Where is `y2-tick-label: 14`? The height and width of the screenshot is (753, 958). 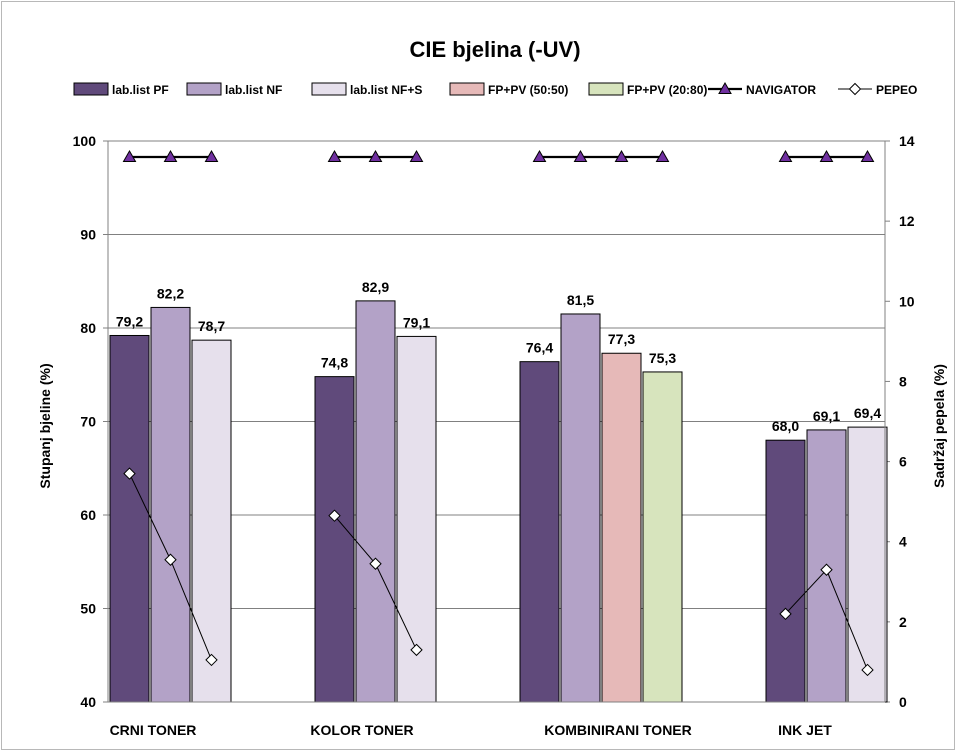
y2-tick-label: 14 is located at coordinates (907, 141).